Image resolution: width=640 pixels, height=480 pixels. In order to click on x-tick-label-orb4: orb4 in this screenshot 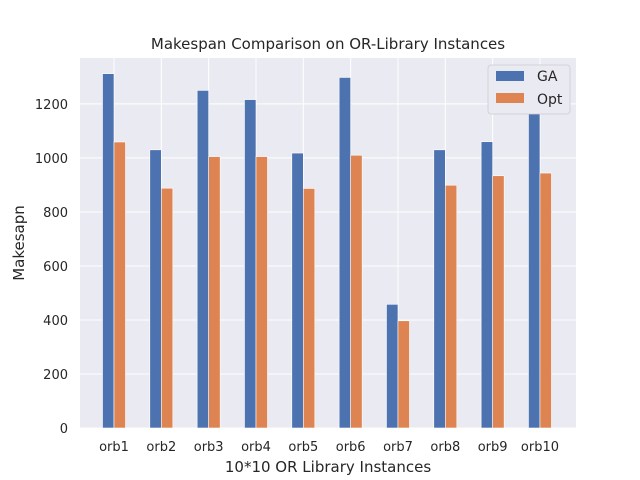, I will do `click(256, 447)`.